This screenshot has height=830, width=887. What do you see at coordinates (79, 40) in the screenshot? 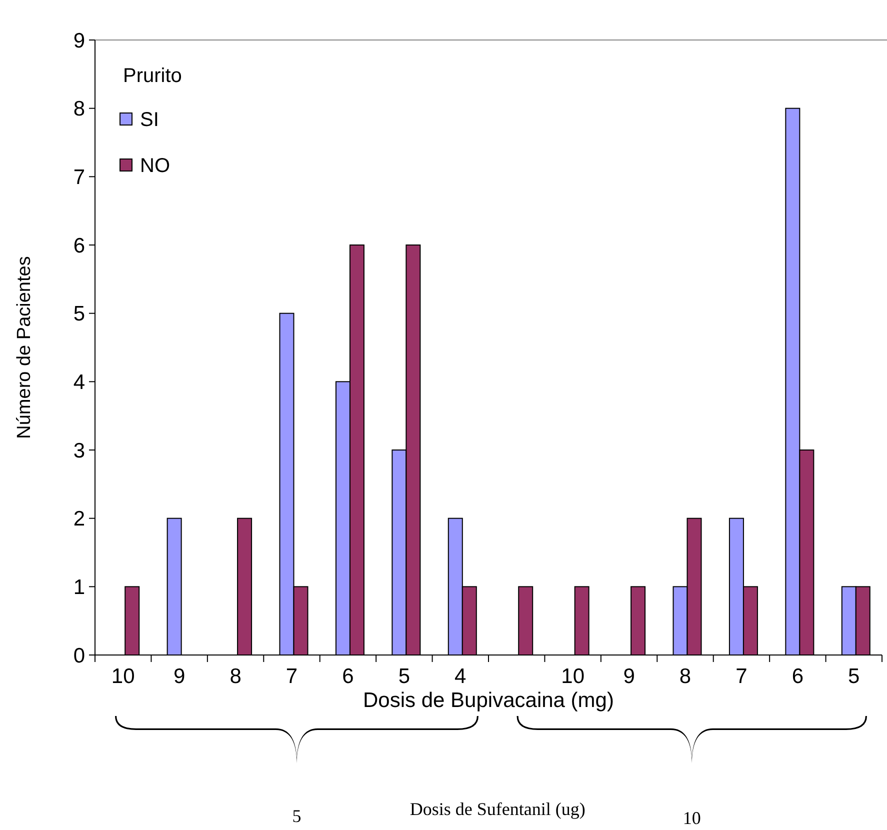
I see `y-tick-label: 9` at bounding box center [79, 40].